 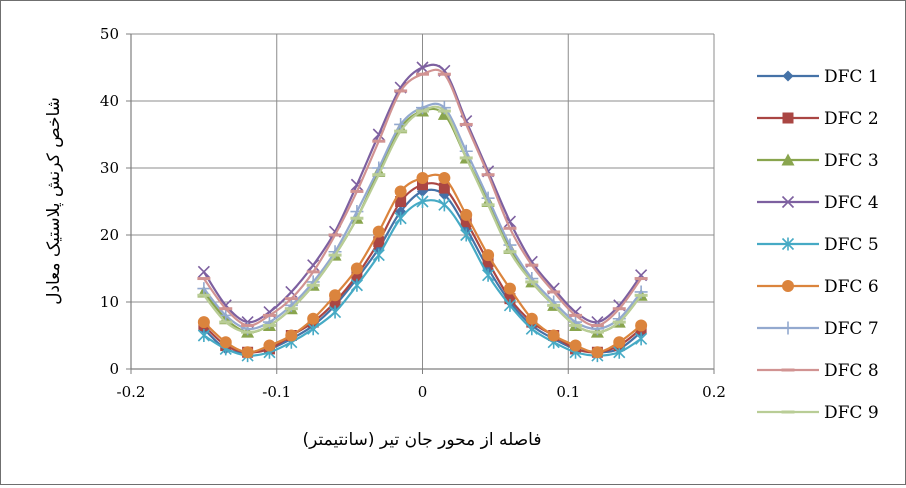 What do you see at coordinates (109, 168) in the screenshot?
I see `y-tick-label: 30` at bounding box center [109, 168].